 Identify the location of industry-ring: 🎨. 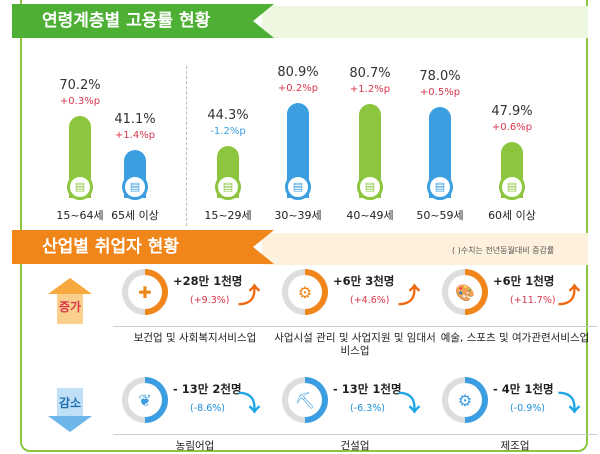
(465, 292).